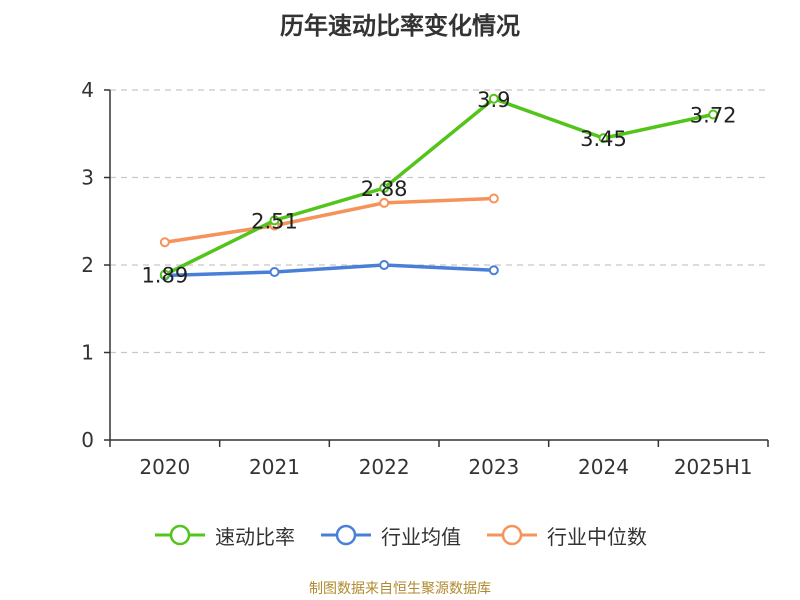 This screenshot has height=600, width=800. I want to click on x-tick-label: 2022, so click(384, 467).